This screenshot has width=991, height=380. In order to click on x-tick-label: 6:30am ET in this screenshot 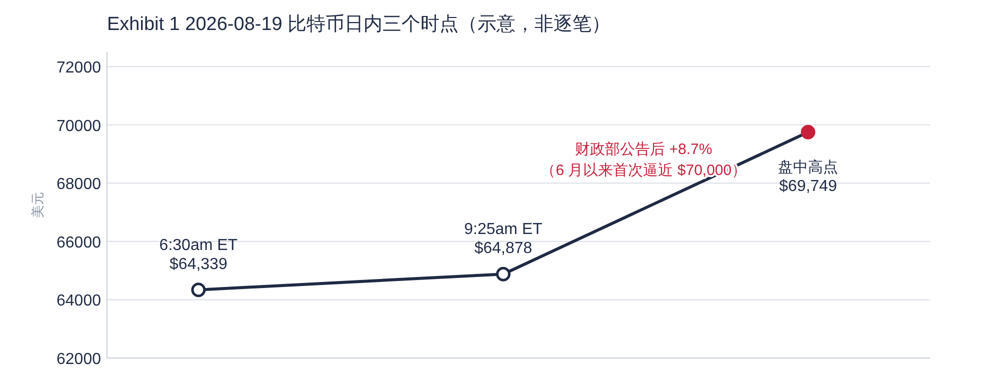, I will do `click(198, 245)`.